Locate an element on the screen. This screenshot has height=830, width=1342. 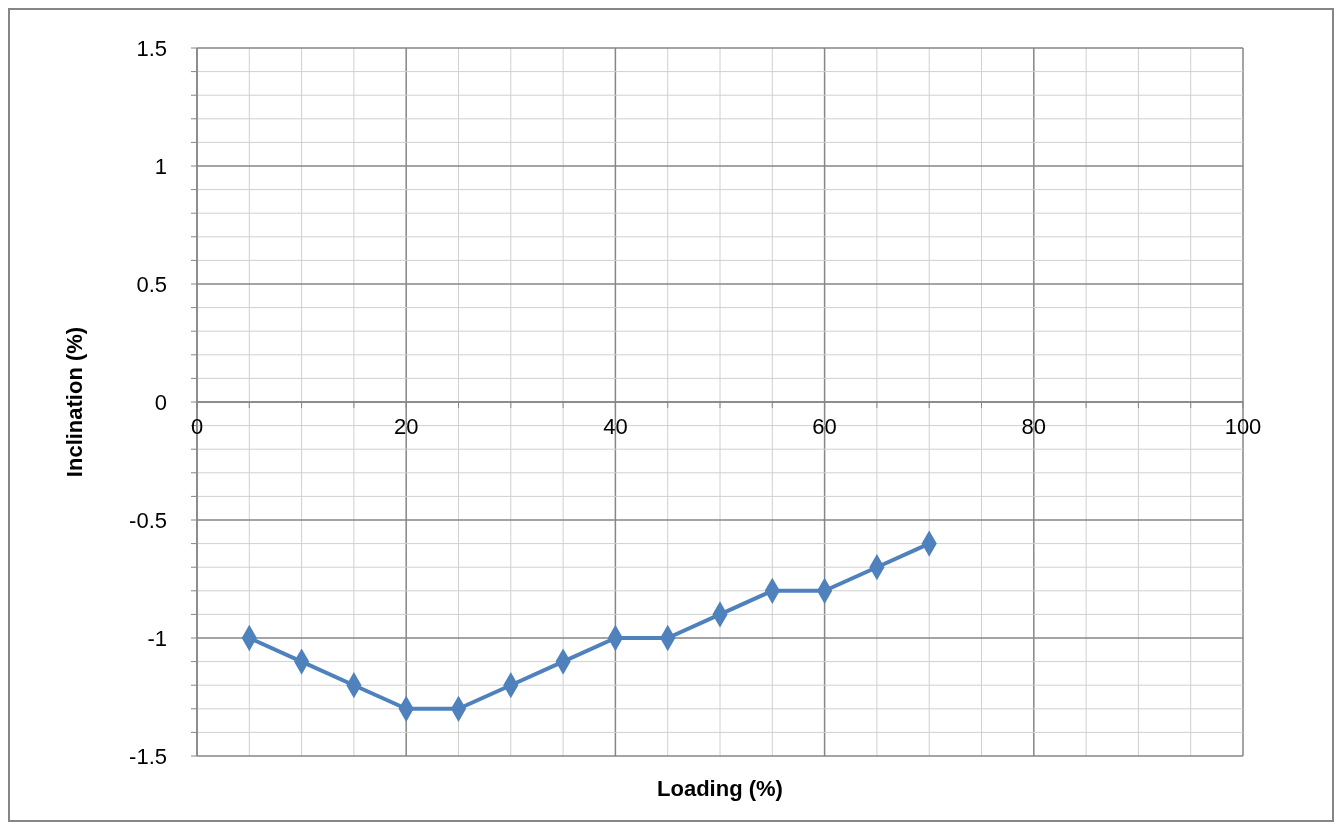
x-tick-label: 0 is located at coordinates (197, 426).